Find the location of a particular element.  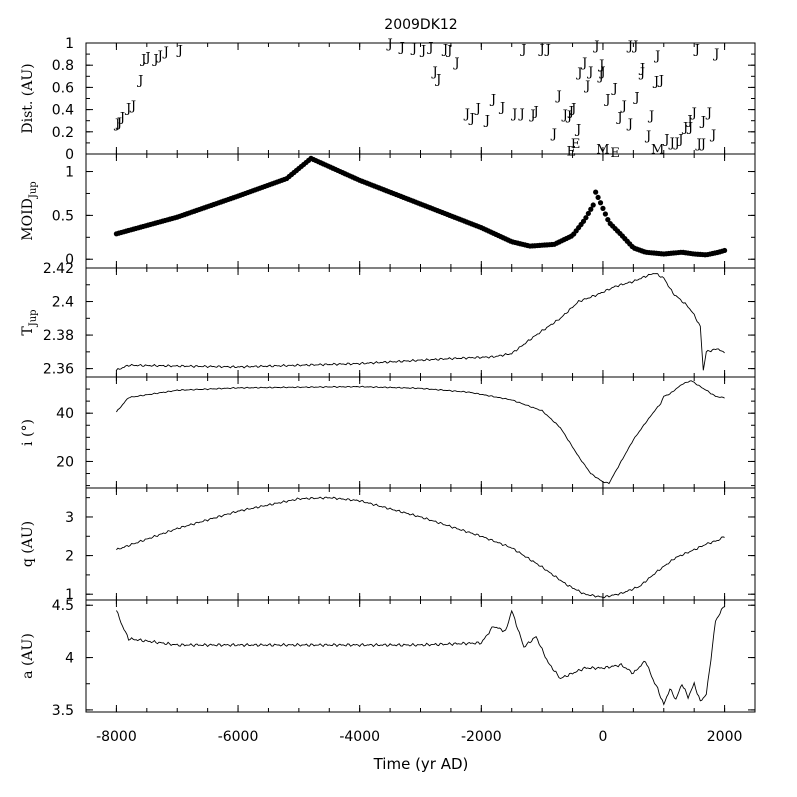

series-line-tjup is located at coordinates (420, 322).